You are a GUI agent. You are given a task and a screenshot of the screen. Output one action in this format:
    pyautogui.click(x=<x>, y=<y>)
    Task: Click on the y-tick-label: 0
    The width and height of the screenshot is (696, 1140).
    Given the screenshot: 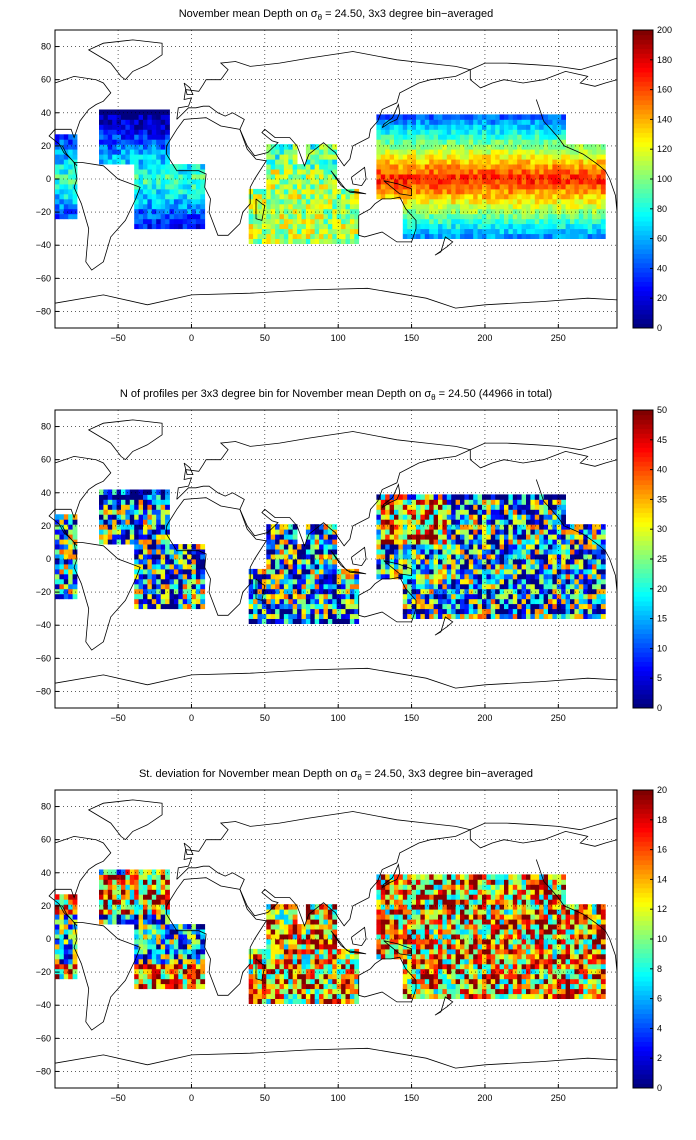 What is the action you would take?
    pyautogui.click(x=48, y=179)
    